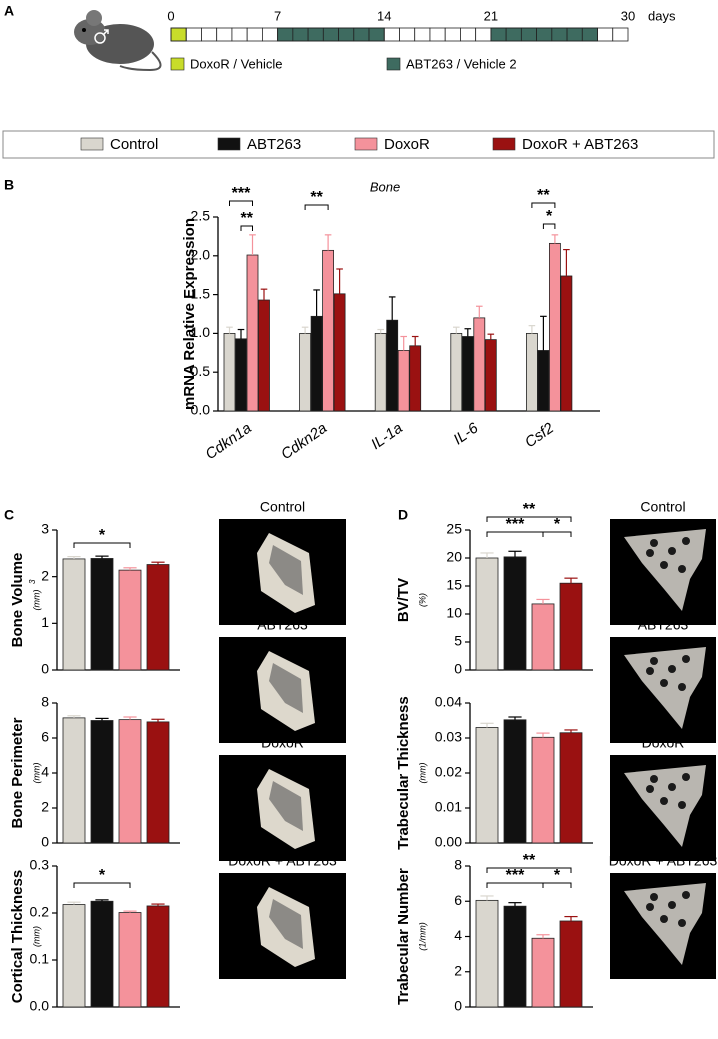 The image size is (718, 1039). What do you see at coordinates (36, 773) in the screenshot?
I see `y-axis-unit: (mm)` at bounding box center [36, 773].